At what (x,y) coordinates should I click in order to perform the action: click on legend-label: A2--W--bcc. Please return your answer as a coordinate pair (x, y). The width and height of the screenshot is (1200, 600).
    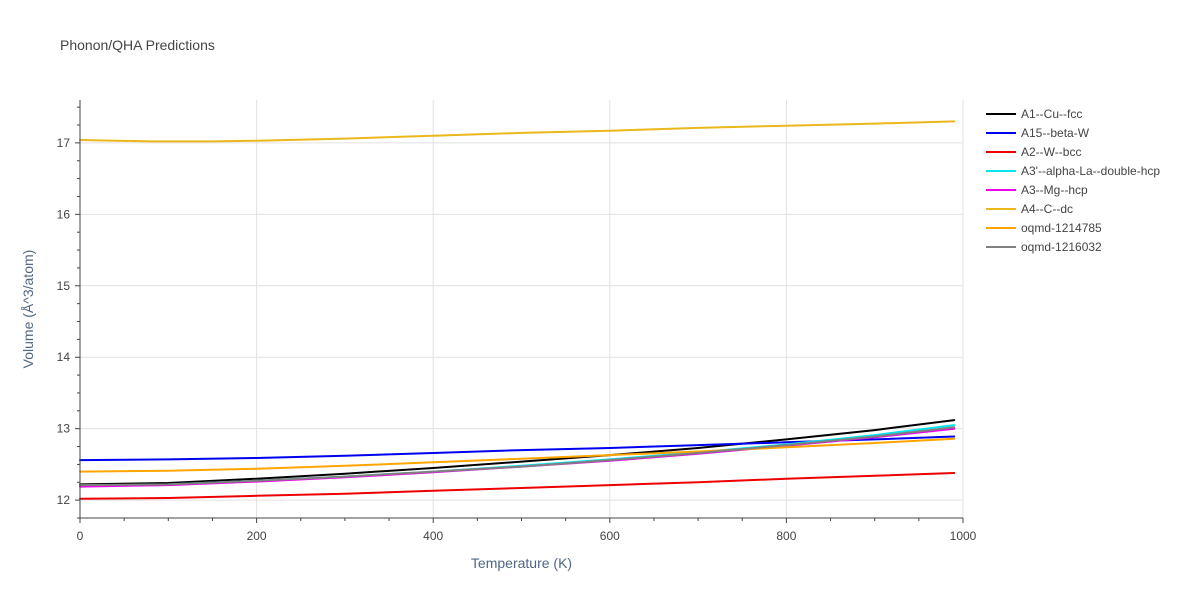
    Looking at the image, I should click on (1051, 152).